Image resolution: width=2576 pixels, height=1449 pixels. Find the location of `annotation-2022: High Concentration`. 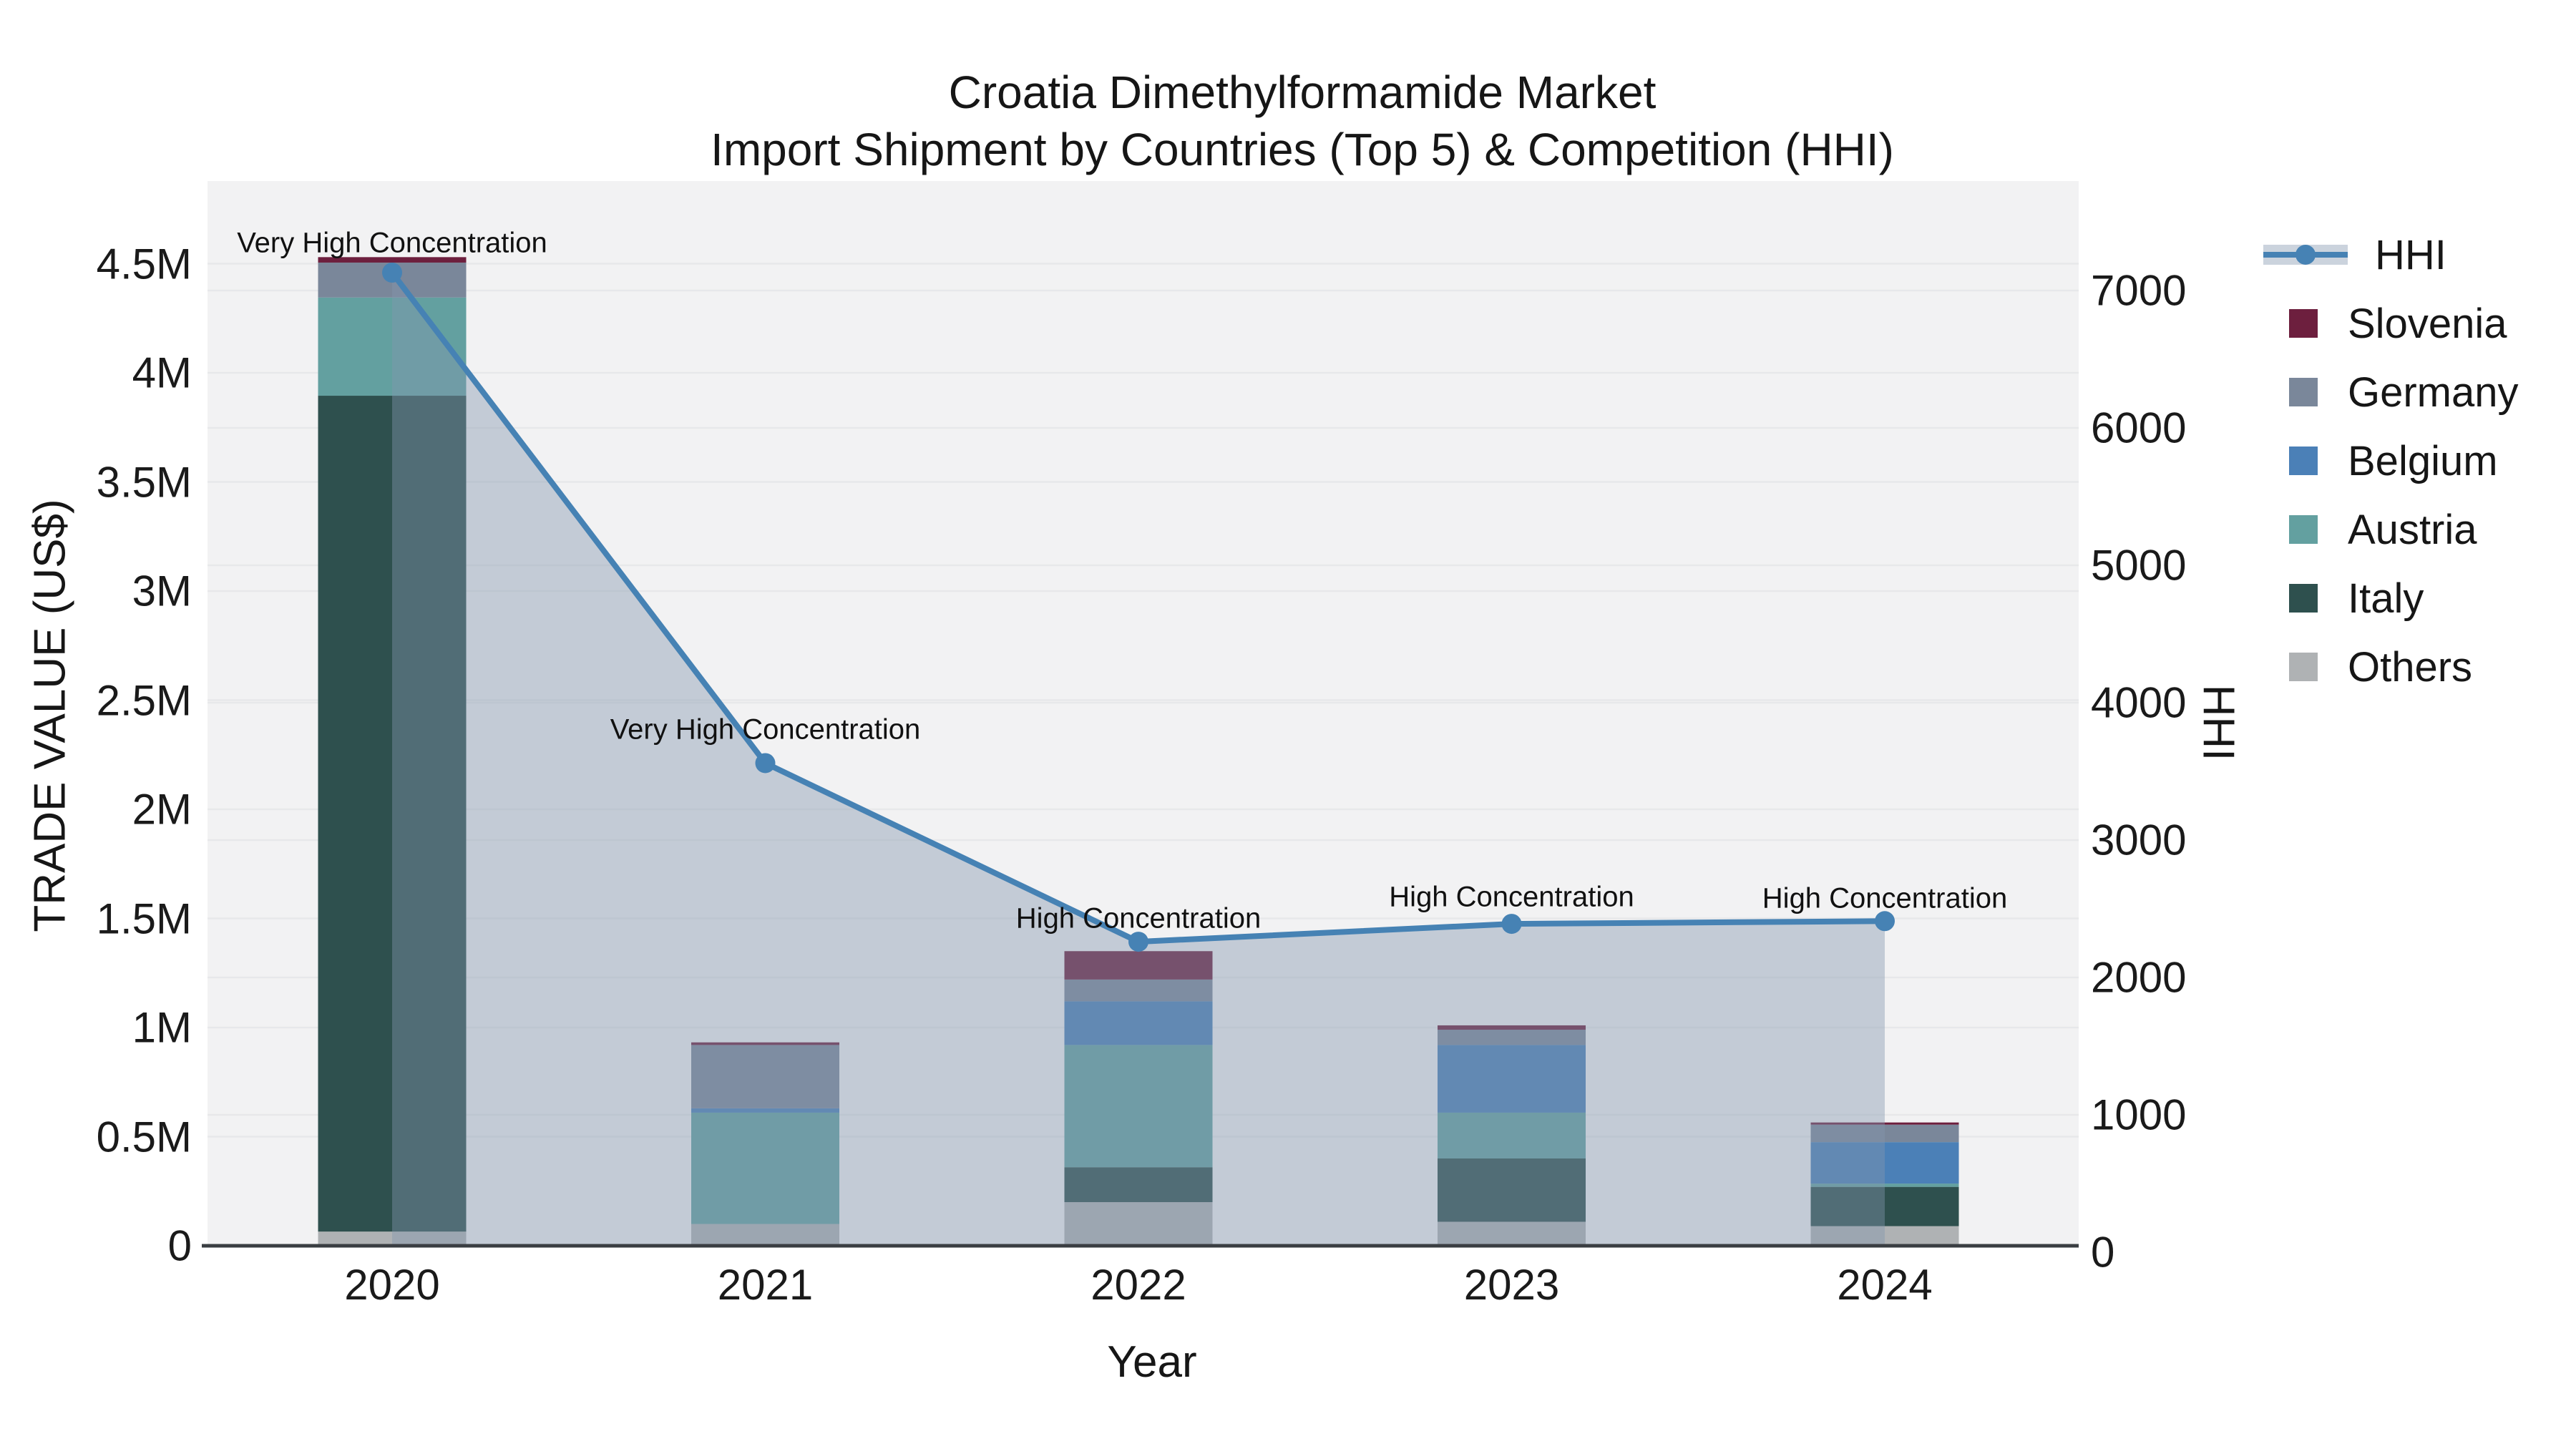

annotation-2022: High Concentration is located at coordinates (1138, 918).